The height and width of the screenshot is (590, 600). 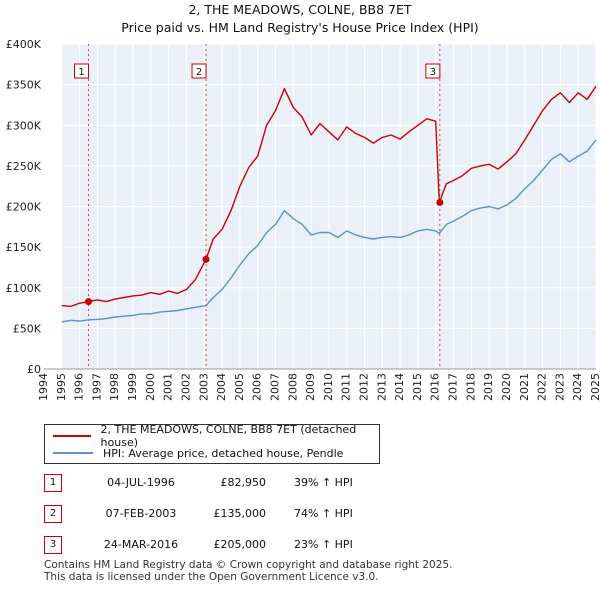 What do you see at coordinates (61, 387) in the screenshot?
I see `x-tick-label: 1995` at bounding box center [61, 387].